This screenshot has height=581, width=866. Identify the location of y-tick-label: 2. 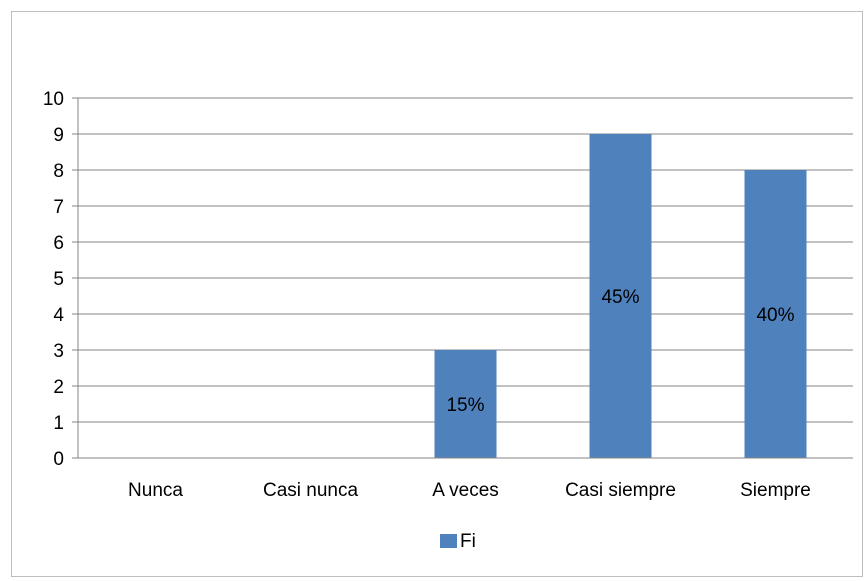
(58, 387).